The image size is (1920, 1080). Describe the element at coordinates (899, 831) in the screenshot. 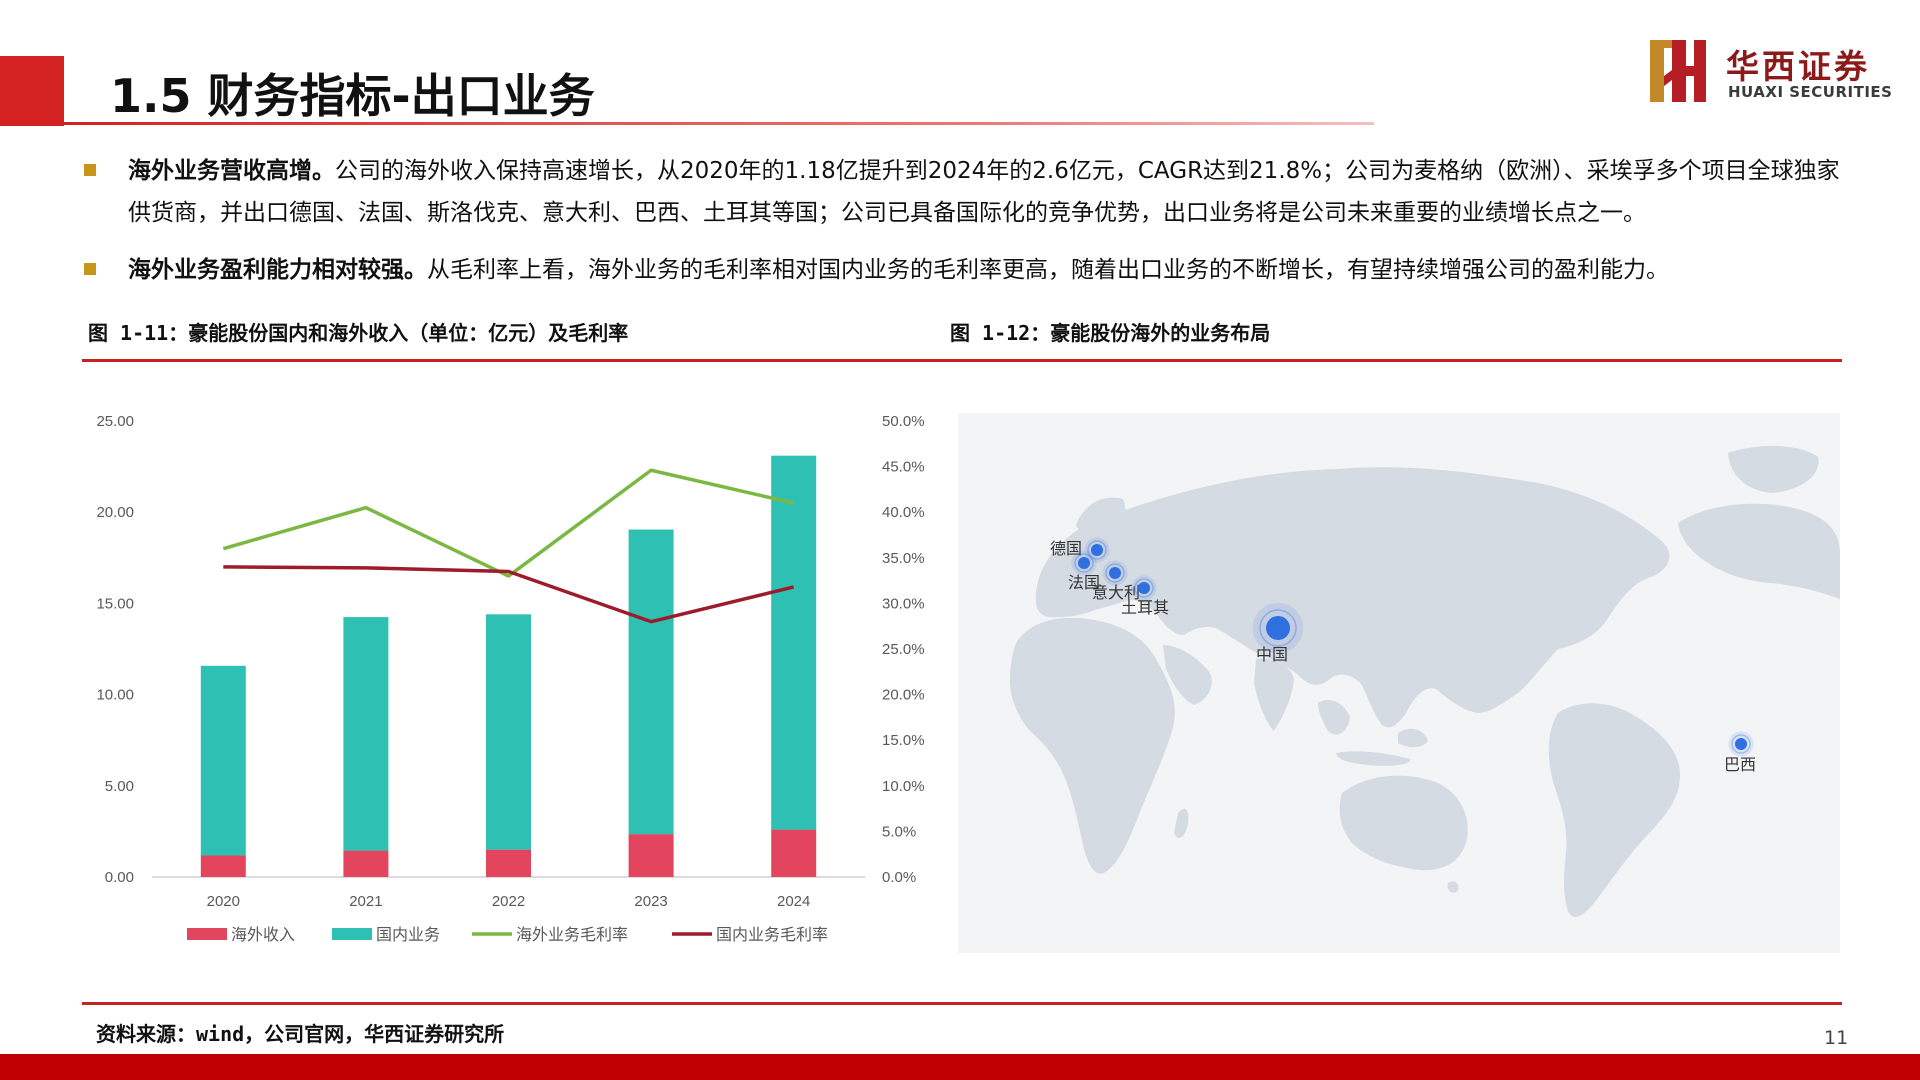

I see `y-right-tick-label: 5.0%` at that location.